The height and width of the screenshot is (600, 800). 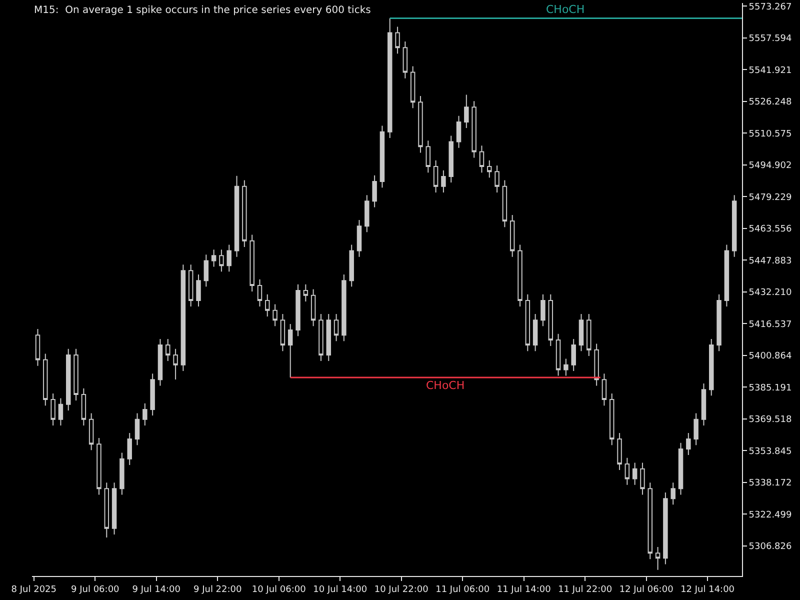 I want to click on y-tick-label: 5385.191, so click(x=770, y=388).